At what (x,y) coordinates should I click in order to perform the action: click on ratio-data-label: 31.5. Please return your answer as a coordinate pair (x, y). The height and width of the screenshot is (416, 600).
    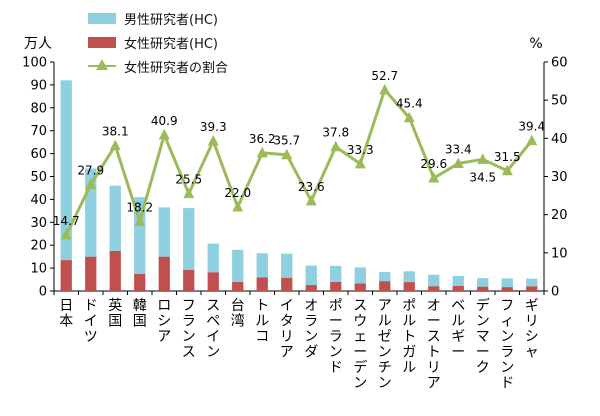
    Looking at the image, I should click on (507, 157).